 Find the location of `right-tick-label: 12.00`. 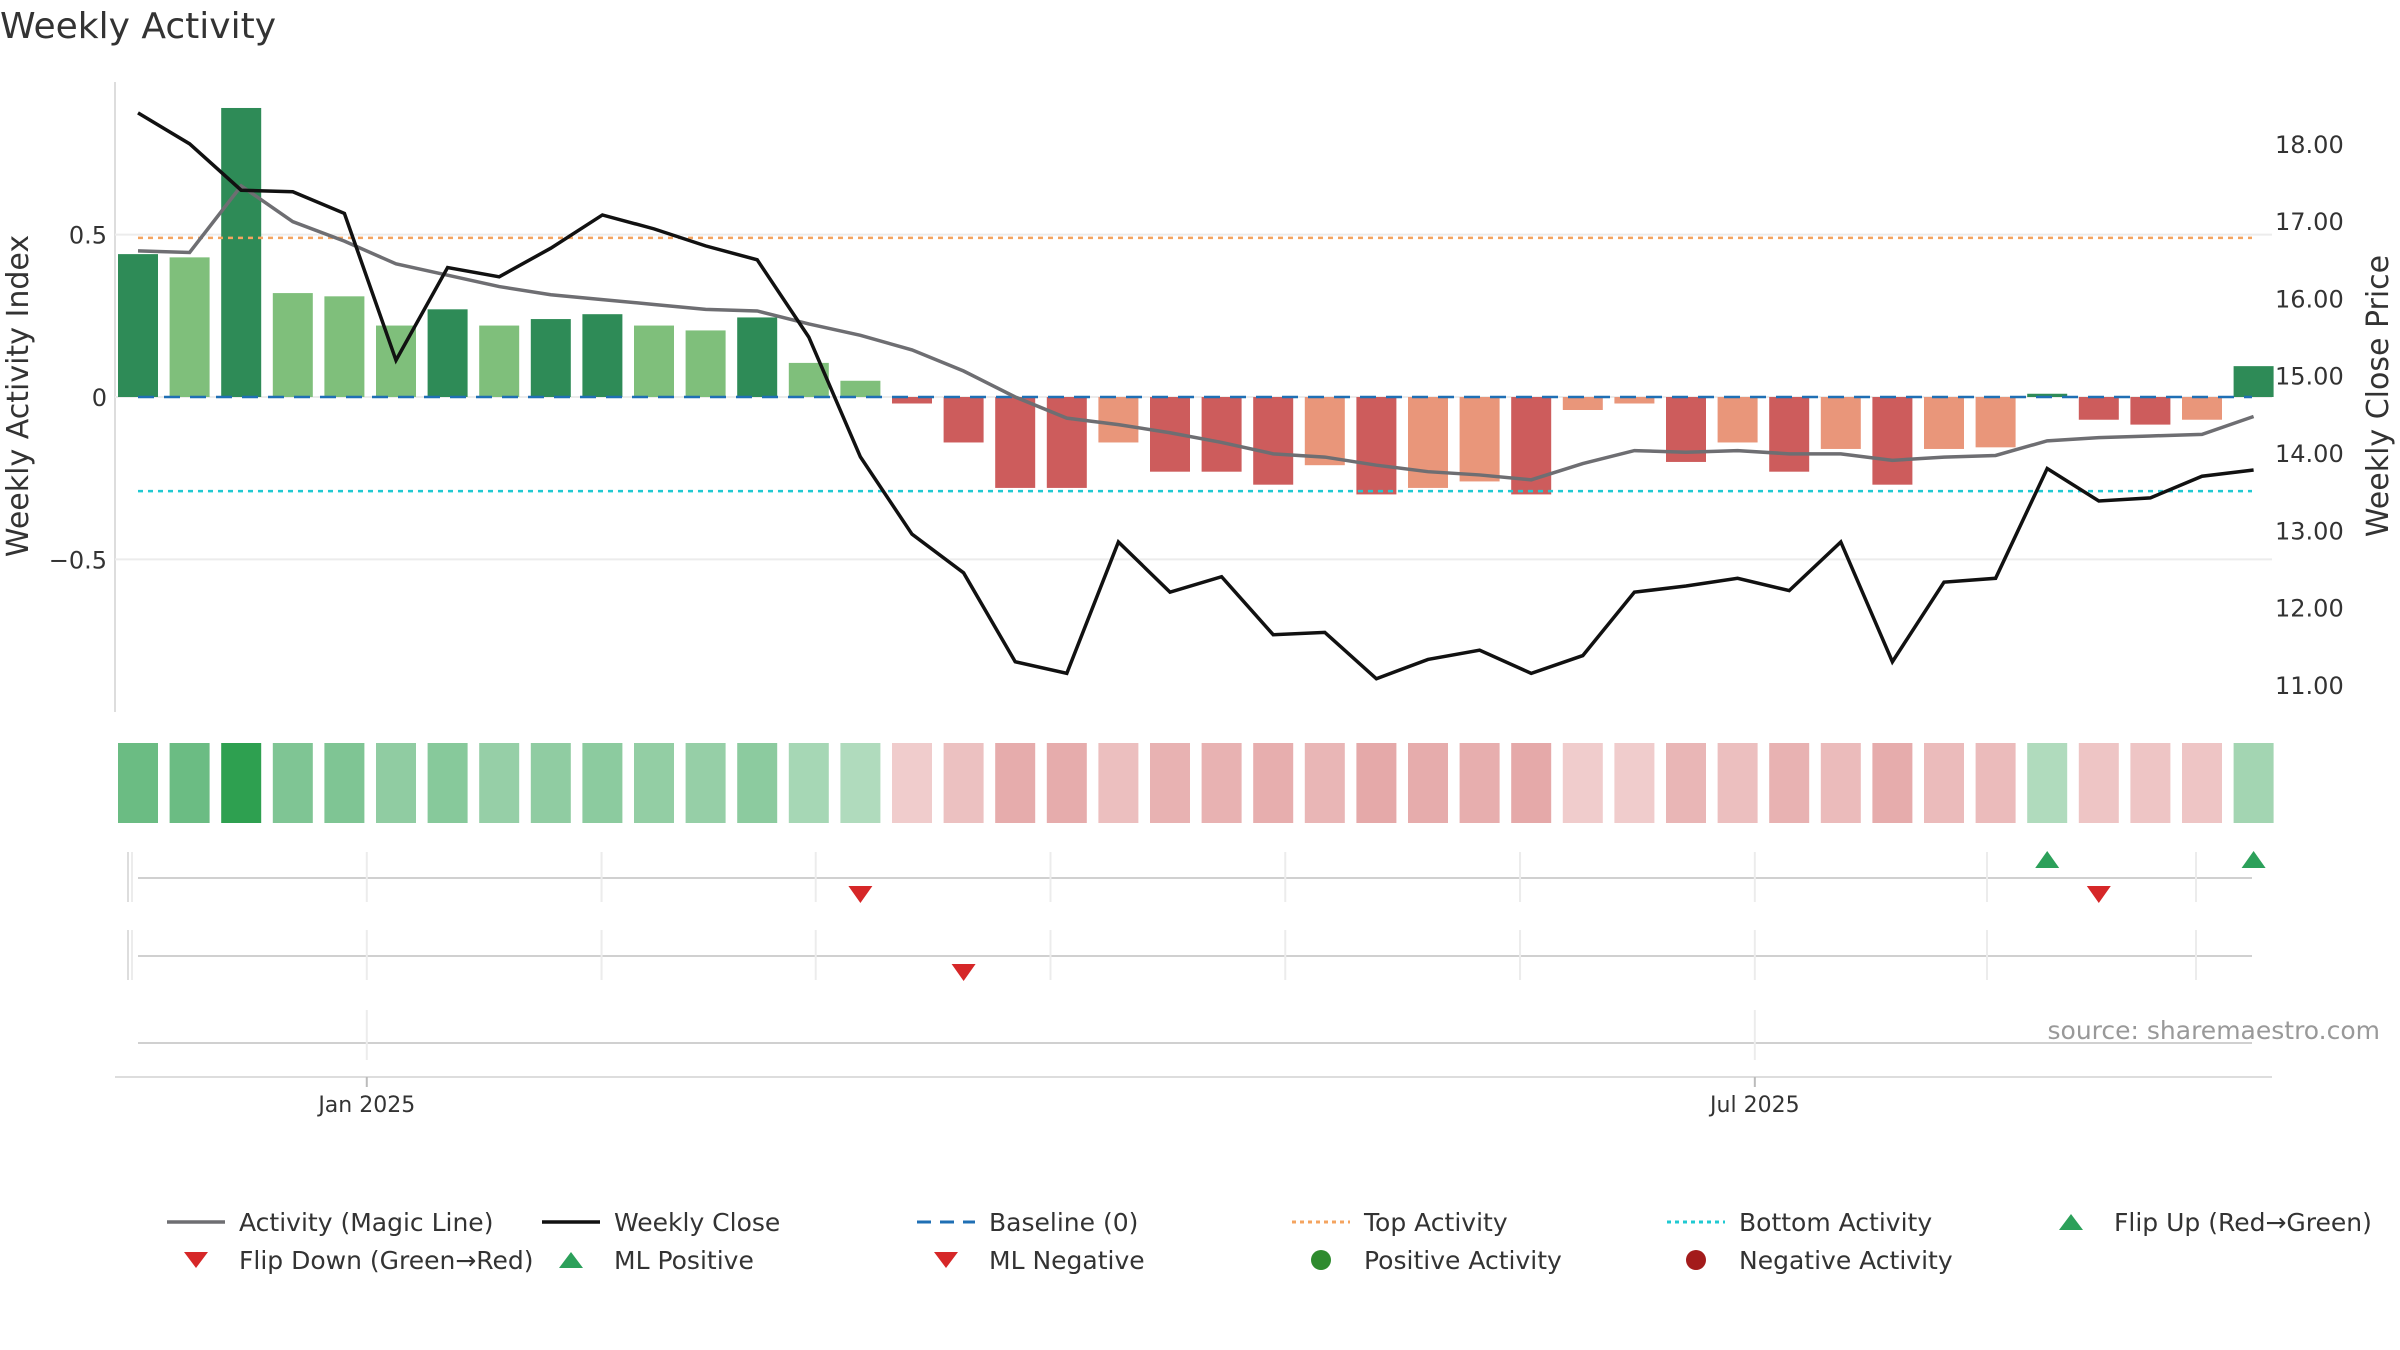

right-tick-label: 12.00 is located at coordinates (2309, 609).